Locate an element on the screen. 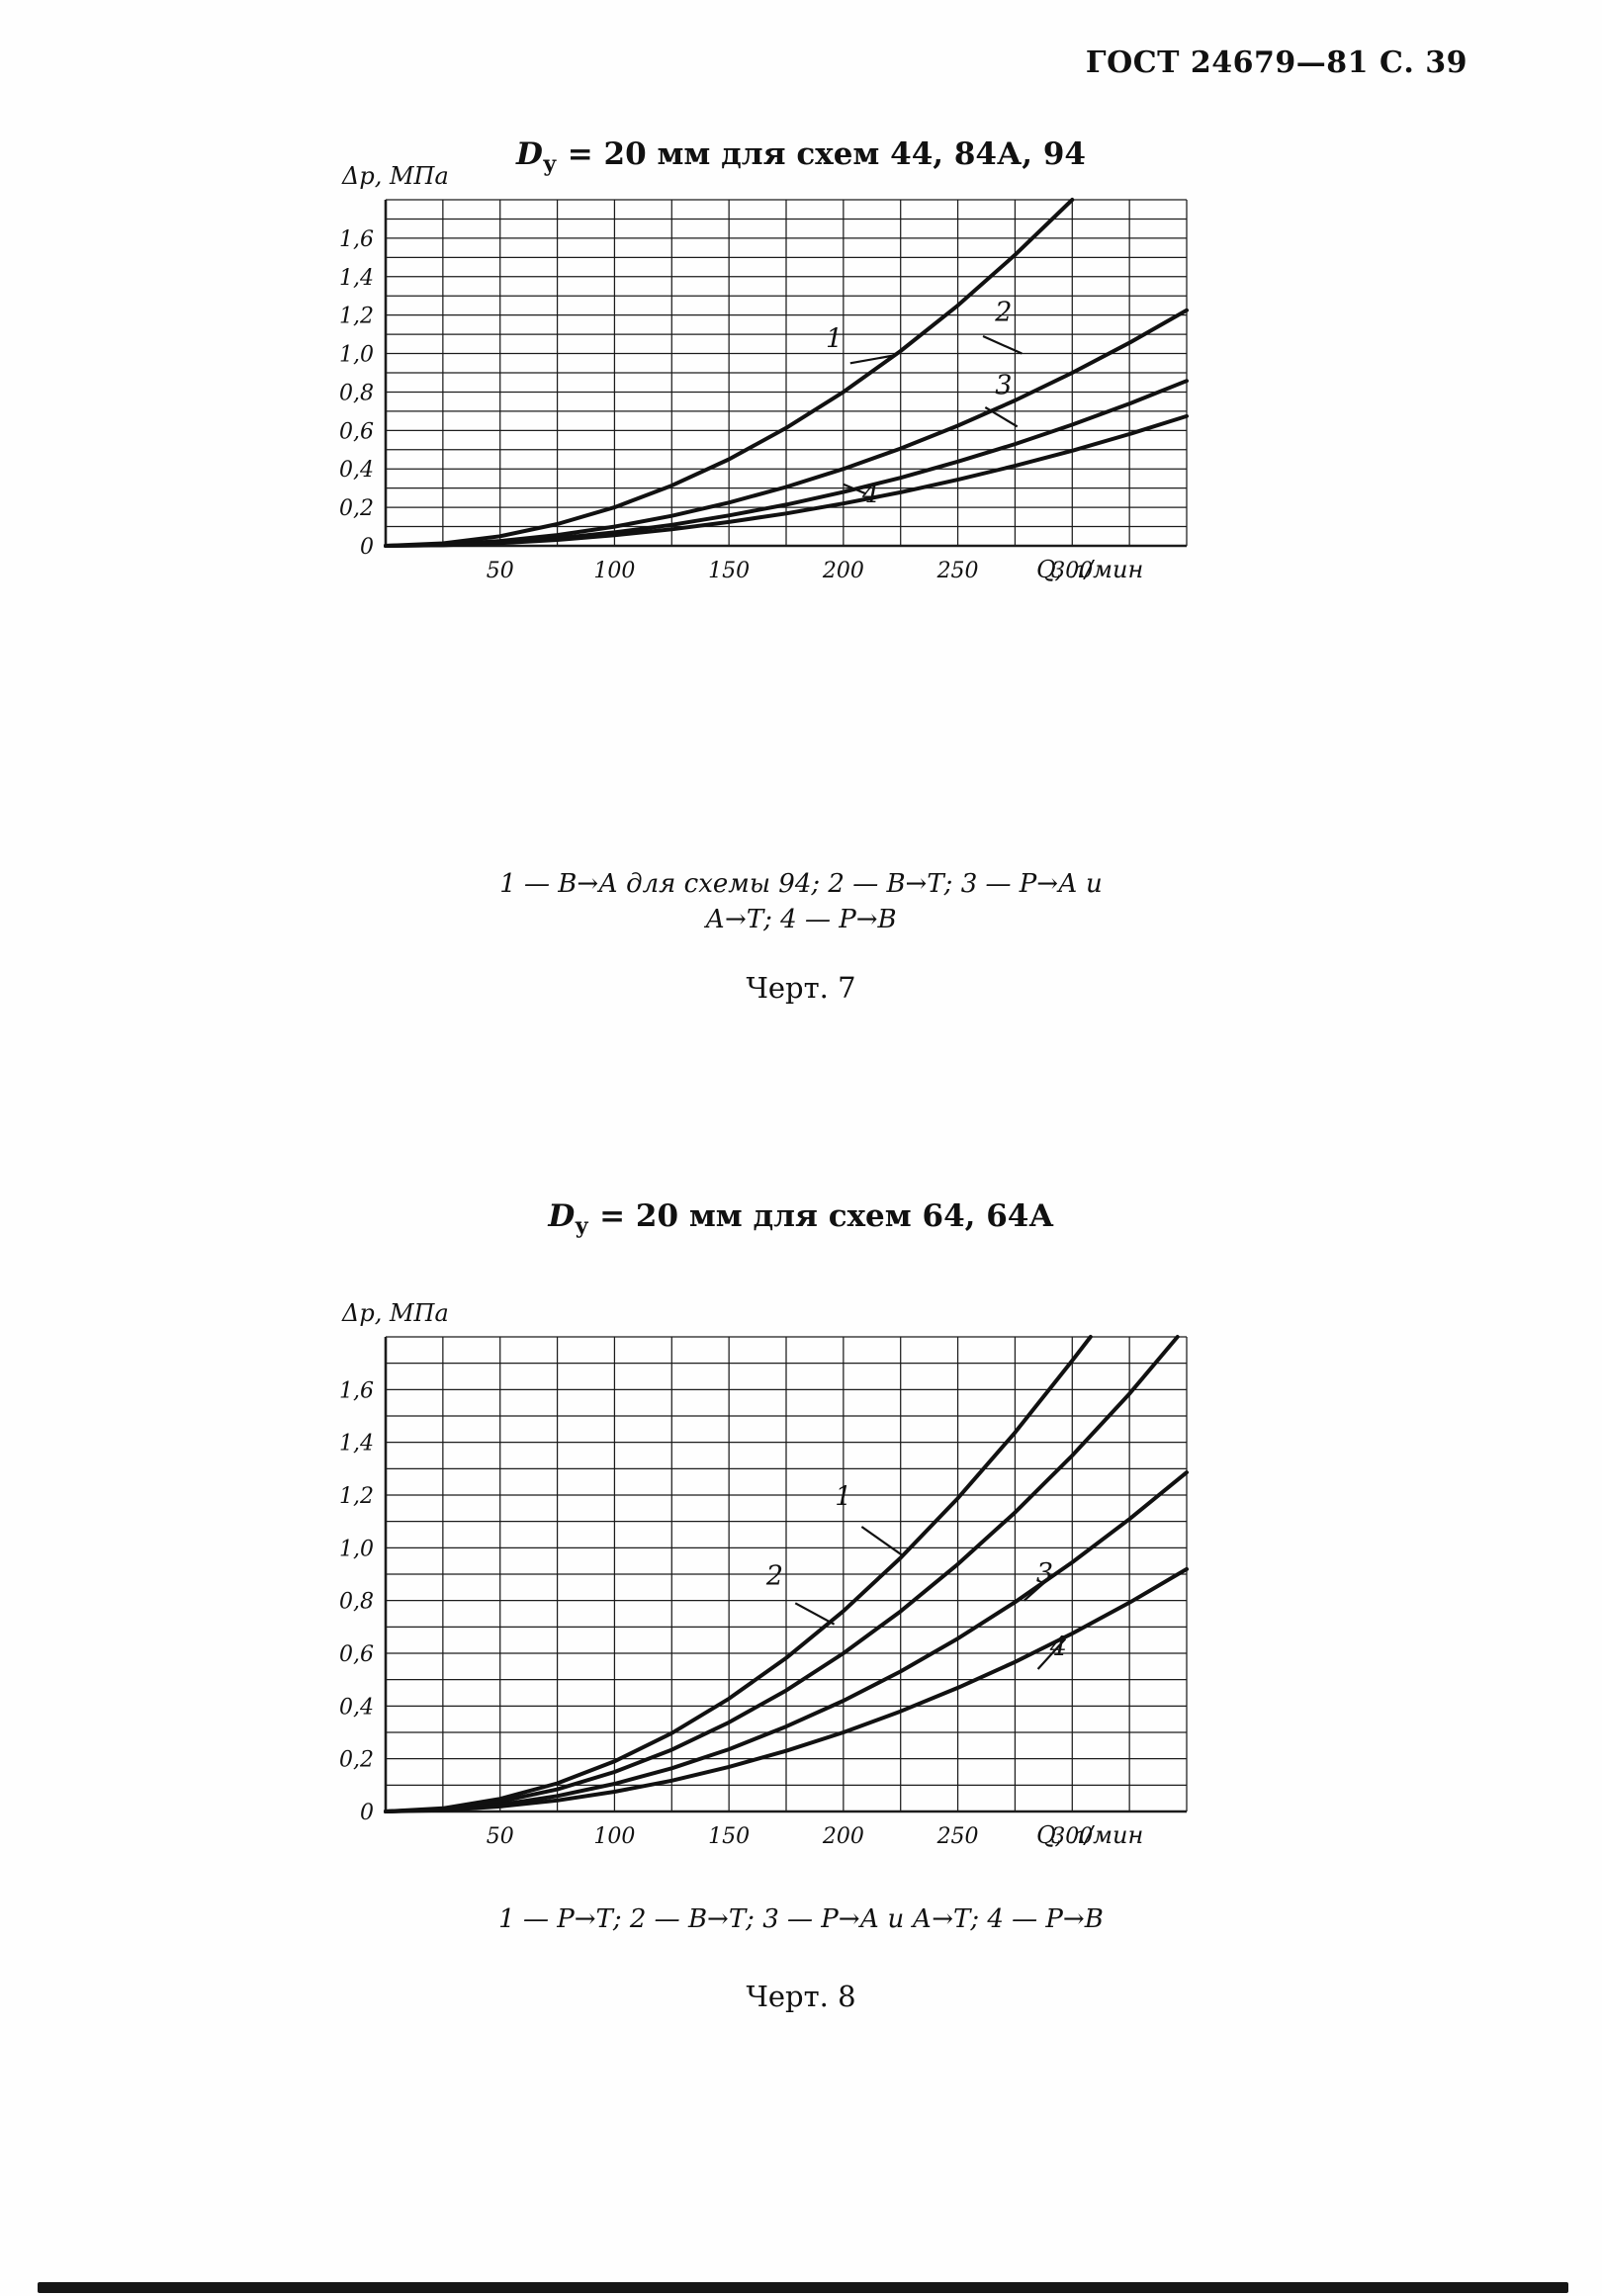 The width and height of the screenshot is (1602, 2296). figure7-caption-line1: 1 — В→А для схемы 94; 2 — В→Т; 3 — Р→А и is located at coordinates (801, 884).